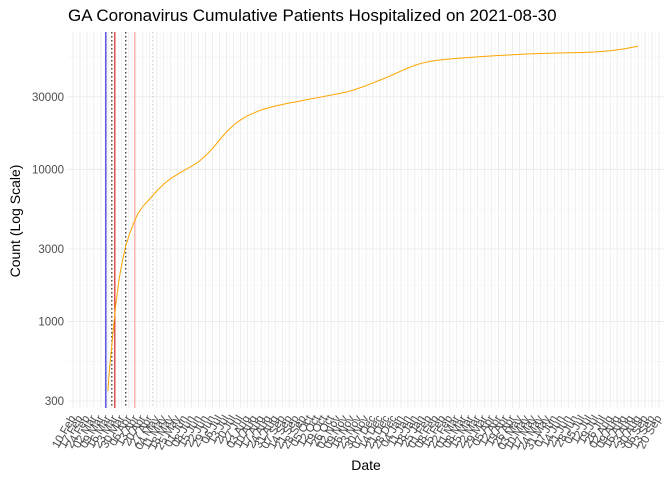 Image resolution: width=672 pixels, height=480 pixels. What do you see at coordinates (54, 402) in the screenshot?
I see `y-tick-label: 300` at bounding box center [54, 402].